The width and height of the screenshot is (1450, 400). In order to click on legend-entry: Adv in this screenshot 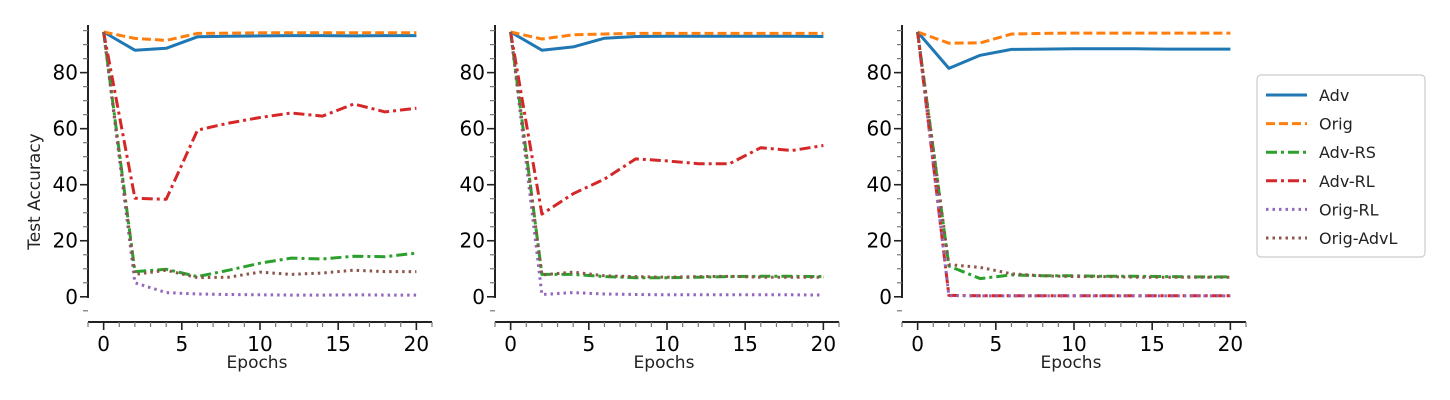, I will do `click(1307, 95)`.